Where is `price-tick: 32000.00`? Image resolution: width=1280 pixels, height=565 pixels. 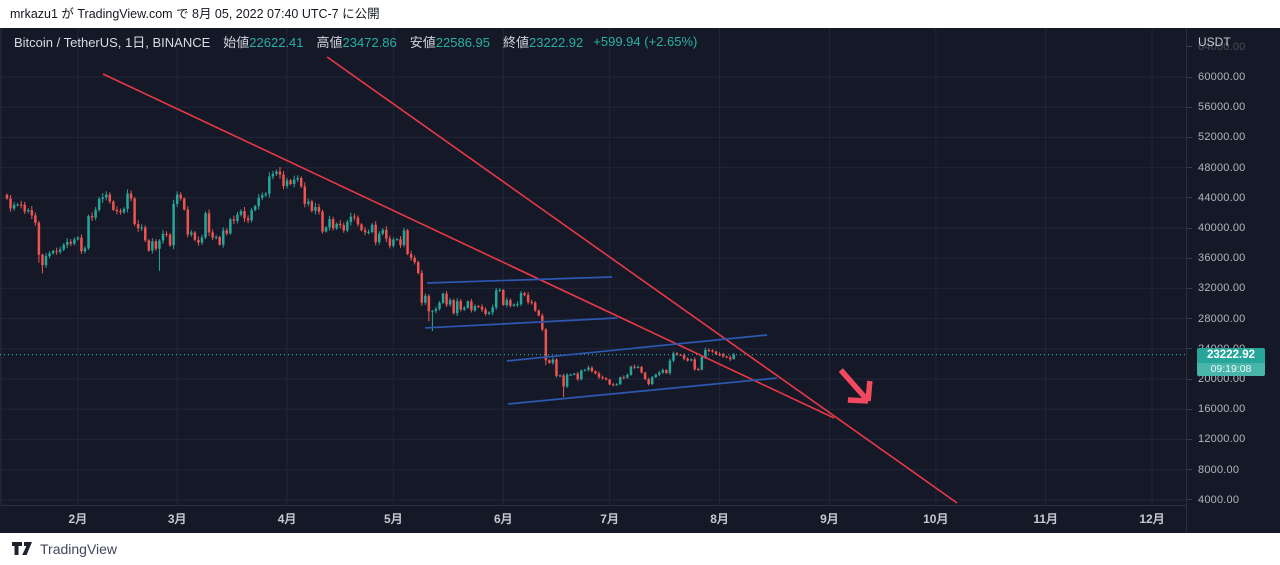
price-tick: 32000.00 is located at coordinates (1222, 288).